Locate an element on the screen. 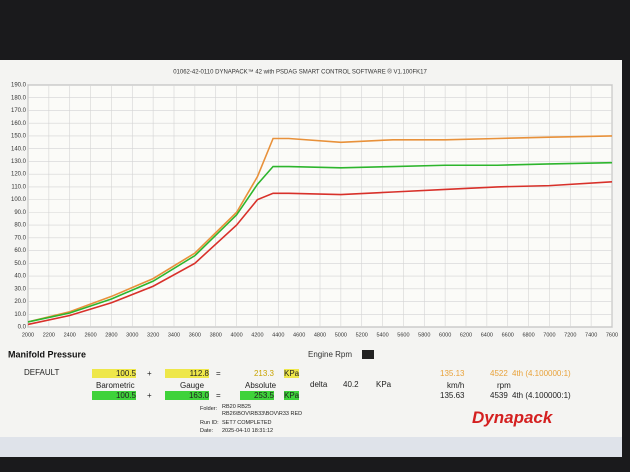 Image resolution: width=630 pixels, height=472 pixels. x-tick-label: 6800 is located at coordinates (528, 335).